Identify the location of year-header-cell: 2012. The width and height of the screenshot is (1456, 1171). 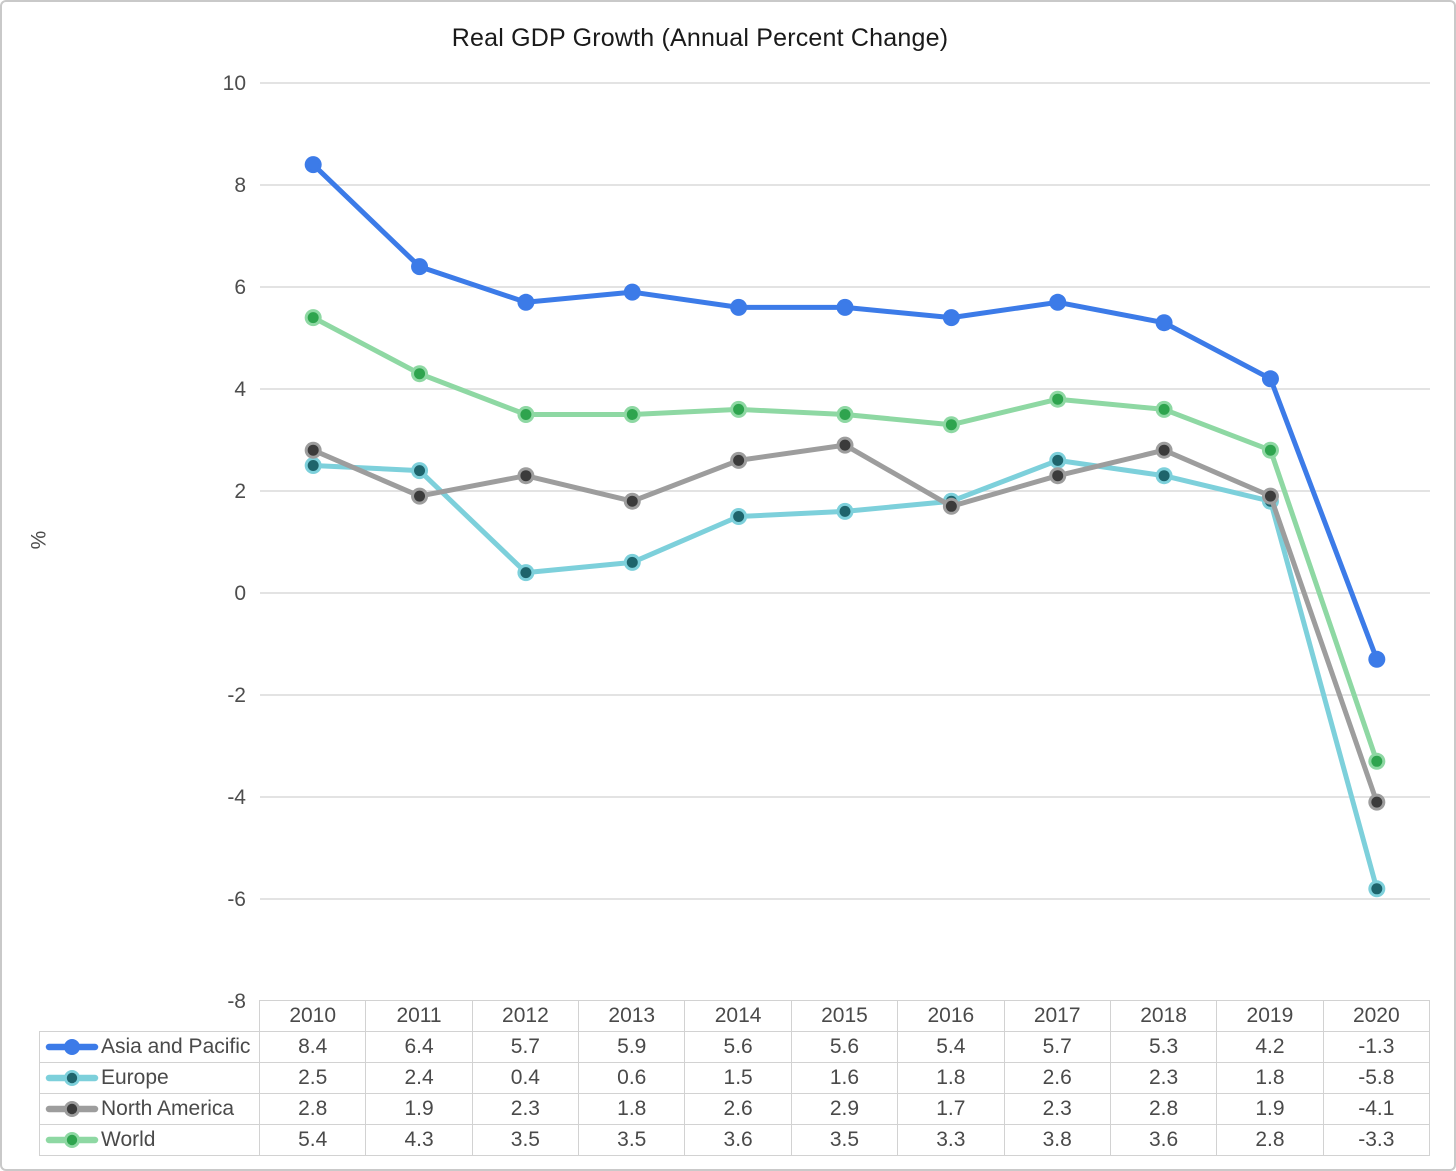
(525, 1016).